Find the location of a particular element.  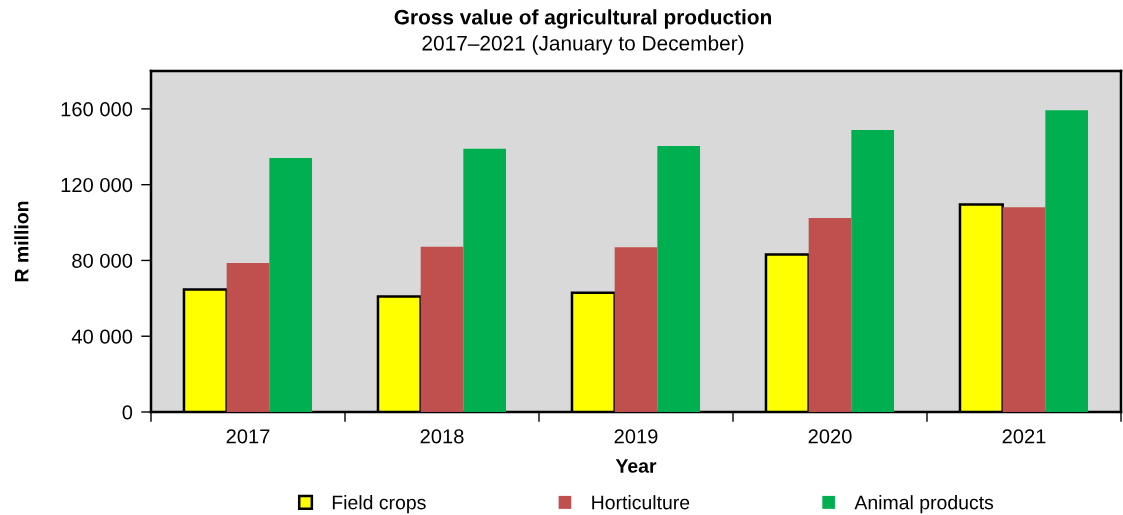

chart-title: Gross value of agricultural production is located at coordinates (582, 19).